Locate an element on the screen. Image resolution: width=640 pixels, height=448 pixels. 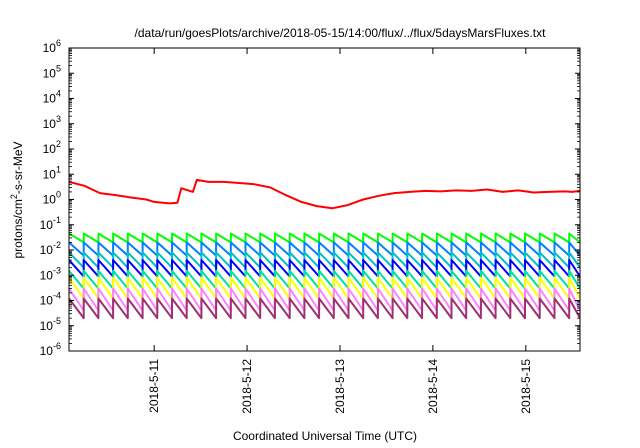
x-tick-label: 2018-5-13 is located at coordinates (340, 386).